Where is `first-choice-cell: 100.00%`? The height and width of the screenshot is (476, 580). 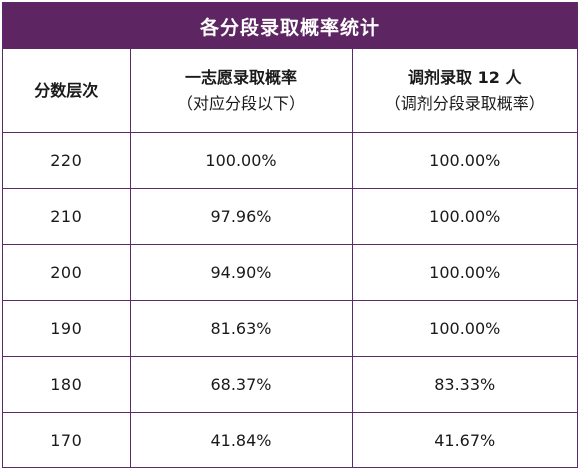
first-choice-cell: 100.00% is located at coordinates (241, 160).